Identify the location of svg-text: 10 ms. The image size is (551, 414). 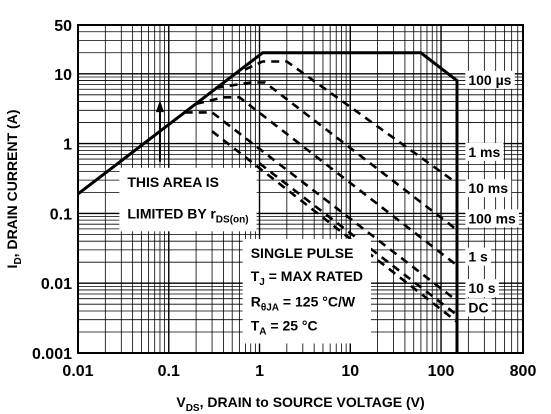
(488, 188).